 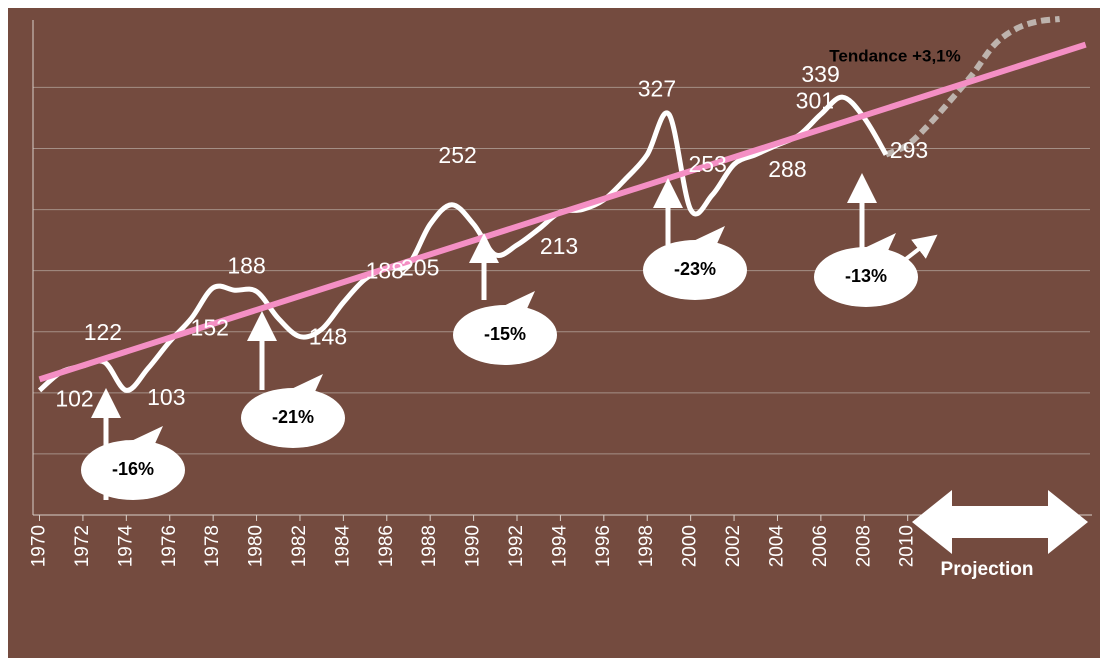 What do you see at coordinates (516, 546) in the screenshot?
I see `x-tick-label: 1992` at bounding box center [516, 546].